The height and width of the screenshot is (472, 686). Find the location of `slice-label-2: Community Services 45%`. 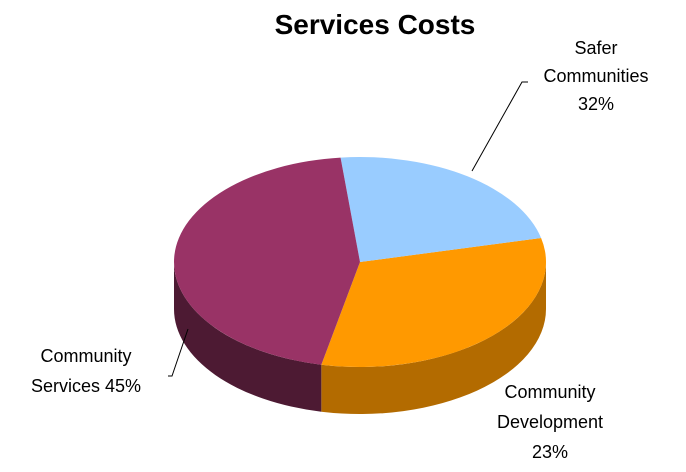

slice-label-2: Community Services 45% is located at coordinates (86, 371).